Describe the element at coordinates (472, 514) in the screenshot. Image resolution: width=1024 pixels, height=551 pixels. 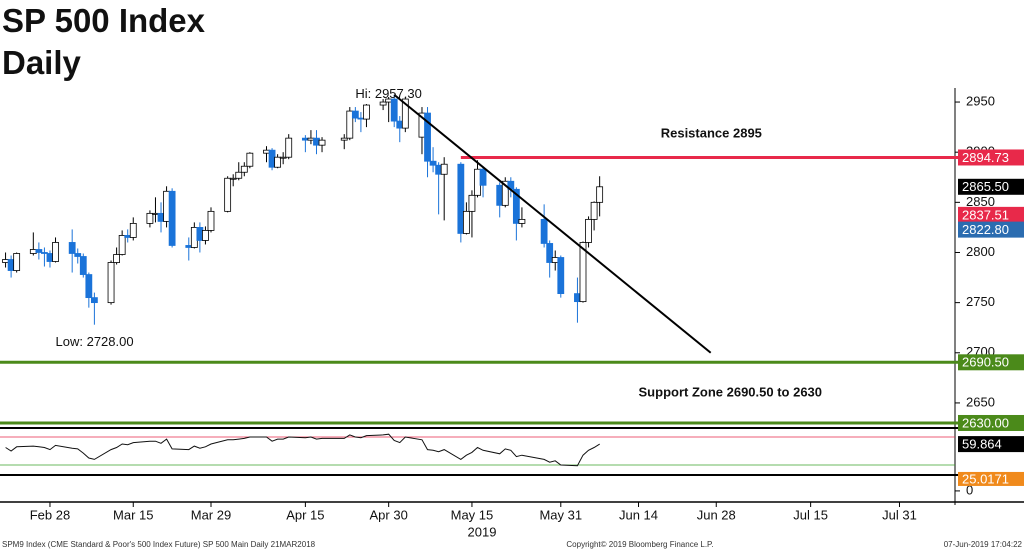
I see `x-tick-label: May 15` at that location.